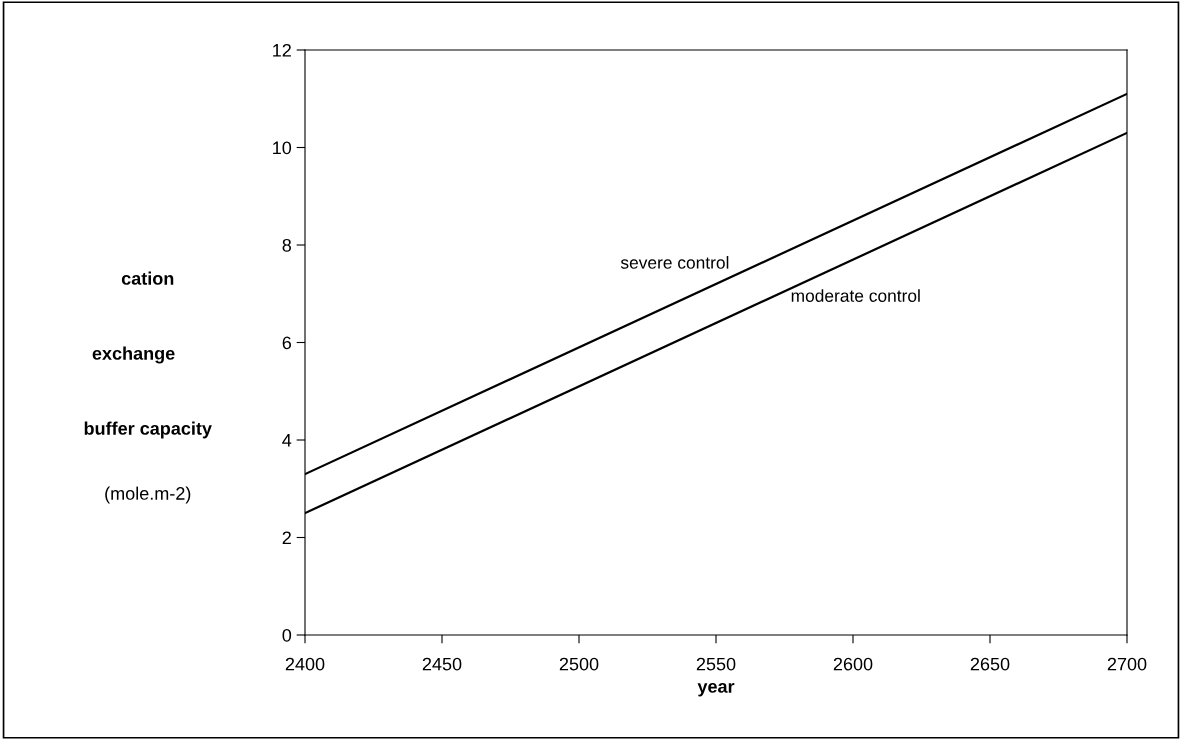  Describe the element at coordinates (855, 295) in the screenshot. I see `series-label: moderate control` at that location.